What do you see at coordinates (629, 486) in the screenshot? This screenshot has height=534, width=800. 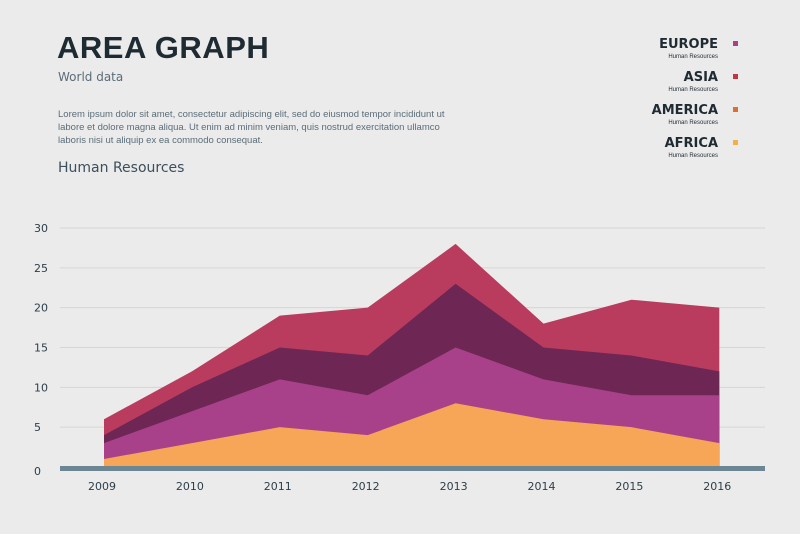 I see `x-tick-label: 2015` at bounding box center [629, 486].